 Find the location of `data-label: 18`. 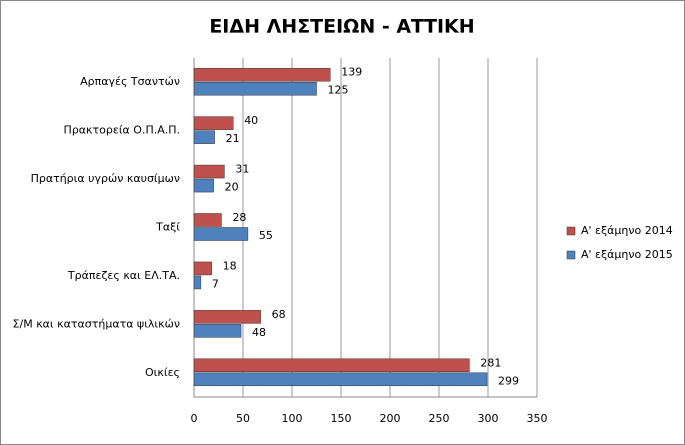

data-label: 18 is located at coordinates (230, 265).